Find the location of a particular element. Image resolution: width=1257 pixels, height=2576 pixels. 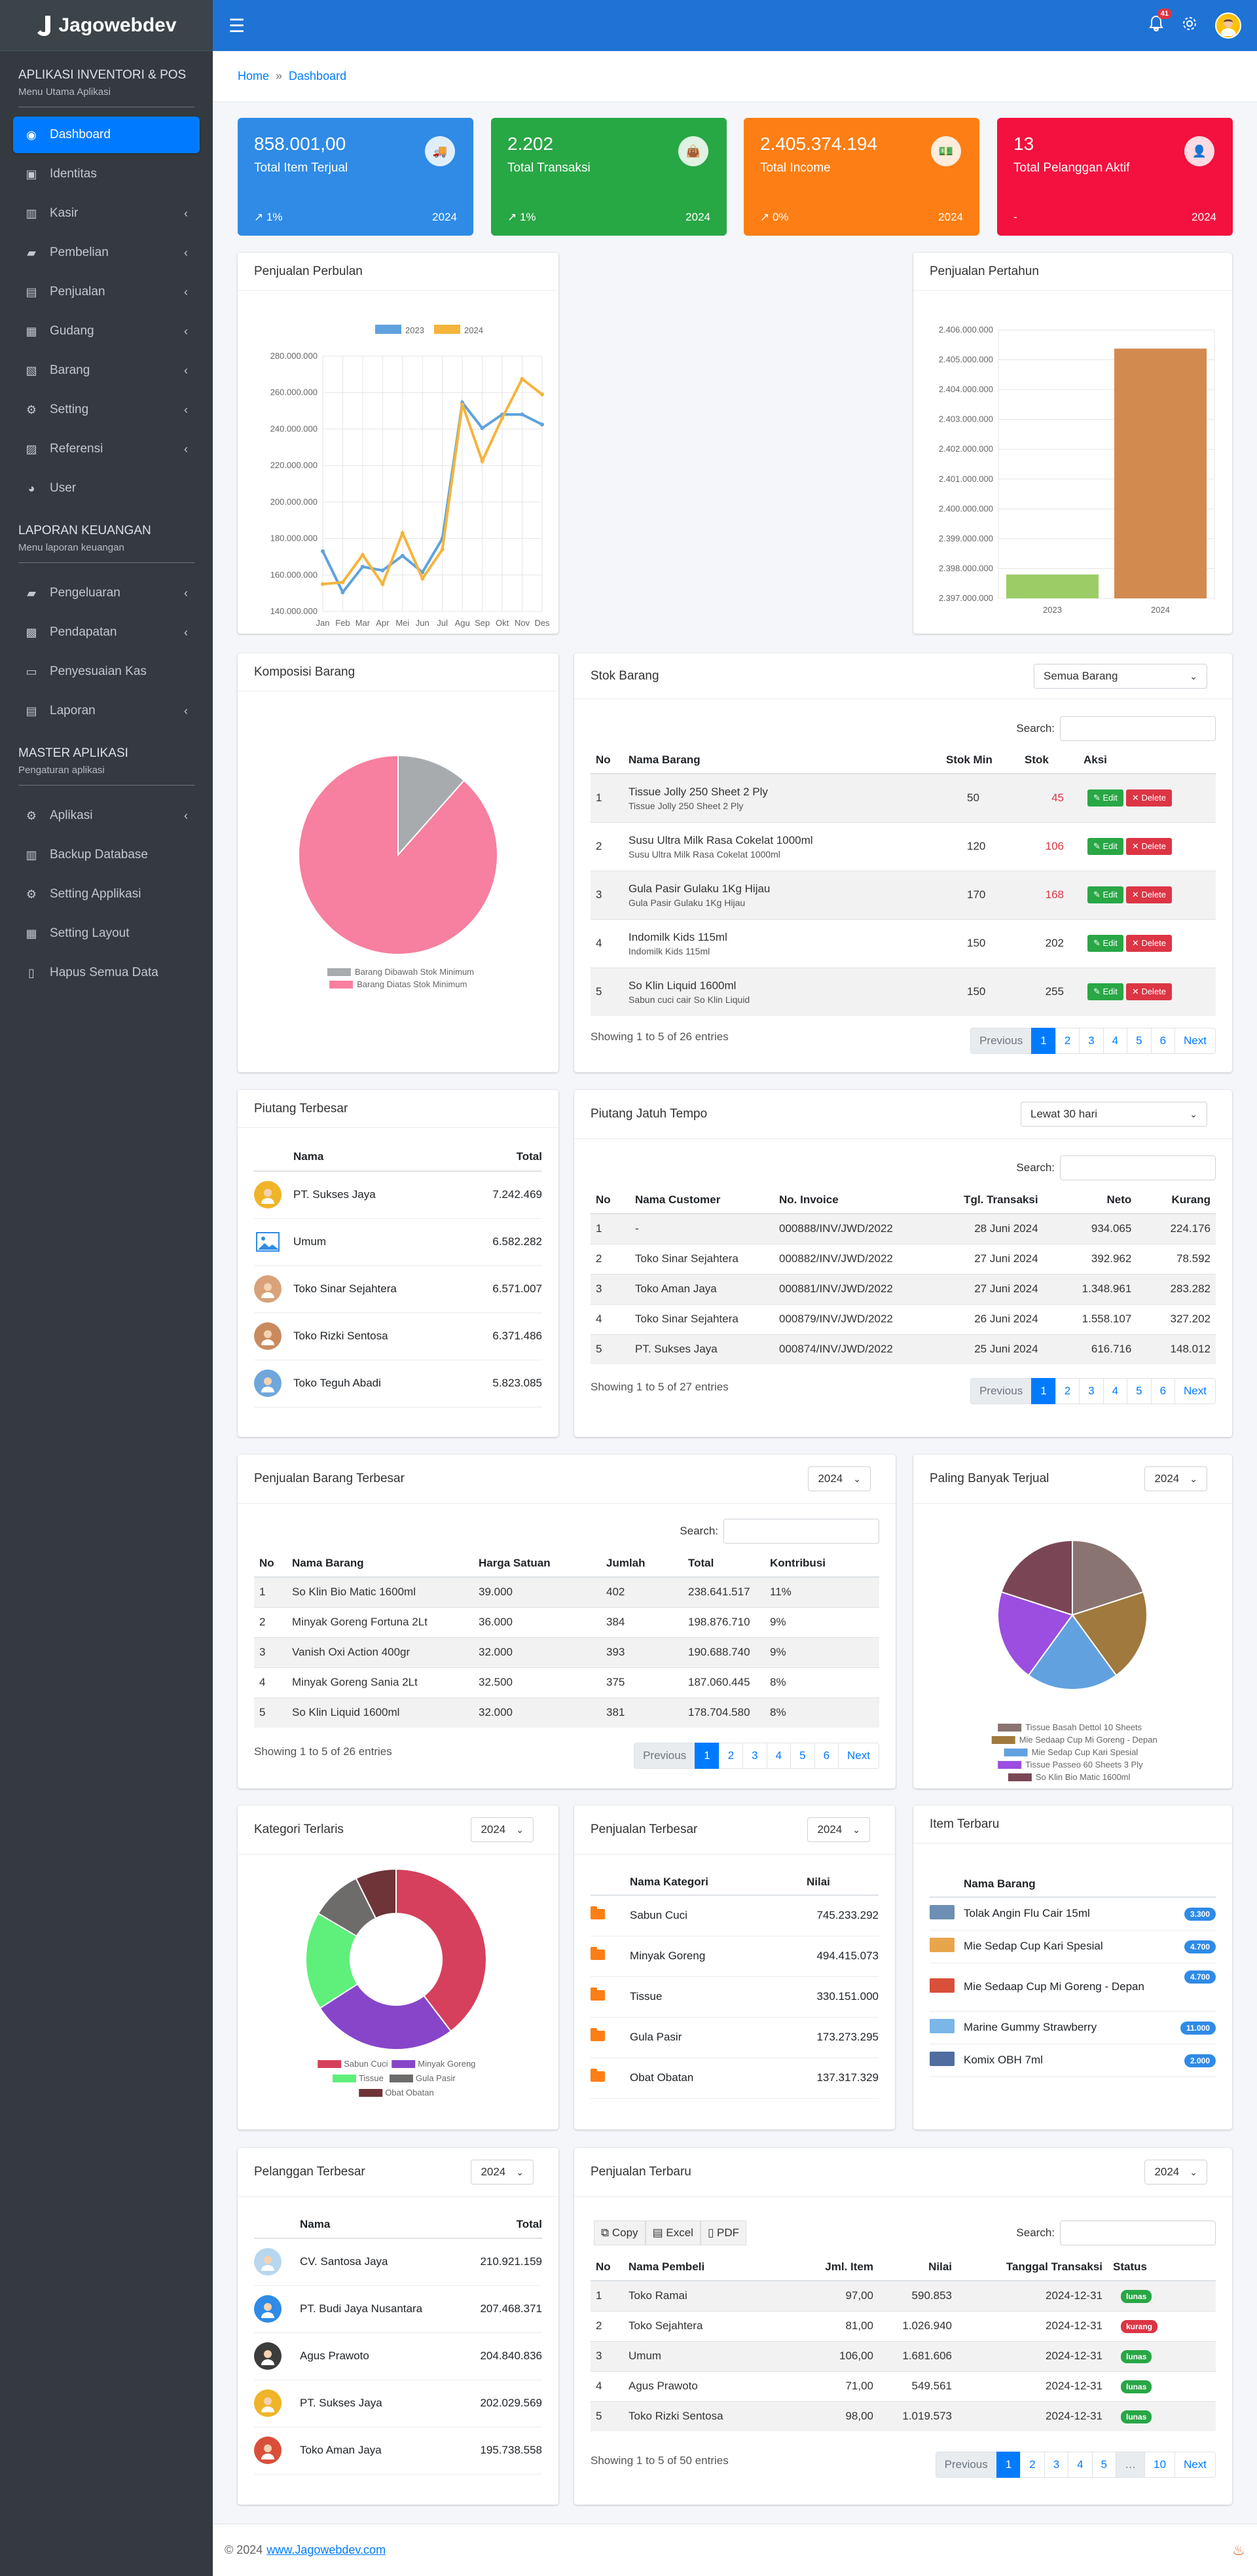

sidebar-item-penjualan: ▤ Penjualan ‹ is located at coordinates (106, 292).